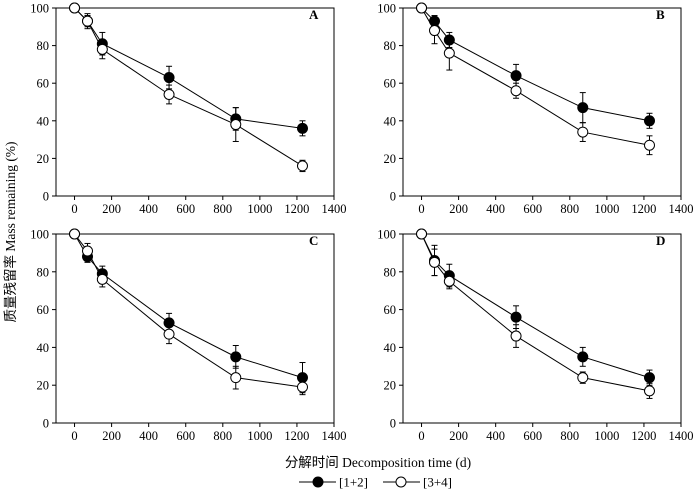  Describe the element at coordinates (188, 310) in the screenshot. I see `series-line-open-c` at that location.